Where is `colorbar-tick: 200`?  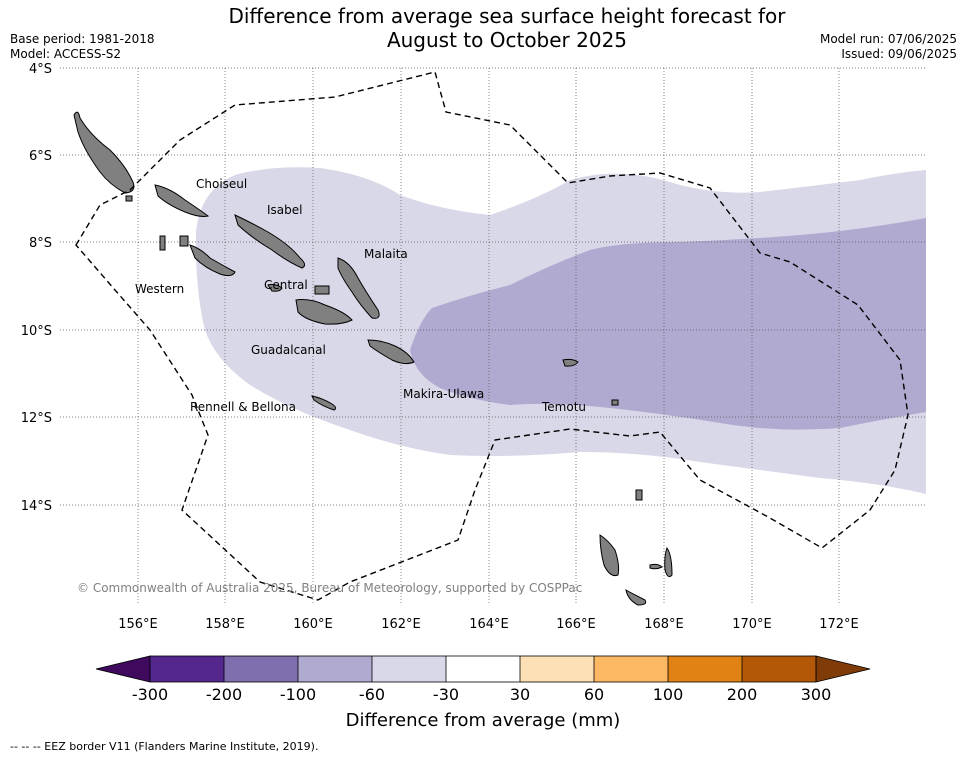
colorbar-tick: 200 is located at coordinates (742, 694).